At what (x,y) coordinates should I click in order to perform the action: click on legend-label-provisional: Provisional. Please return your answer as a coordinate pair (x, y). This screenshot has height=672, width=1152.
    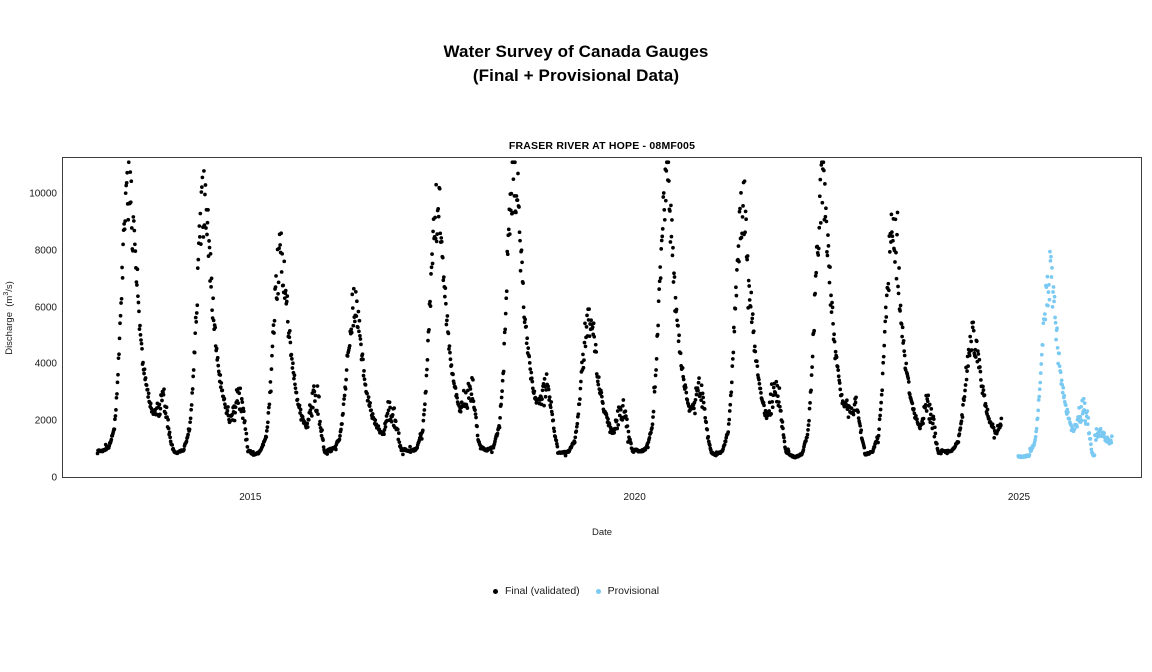
    Looking at the image, I should click on (633, 591).